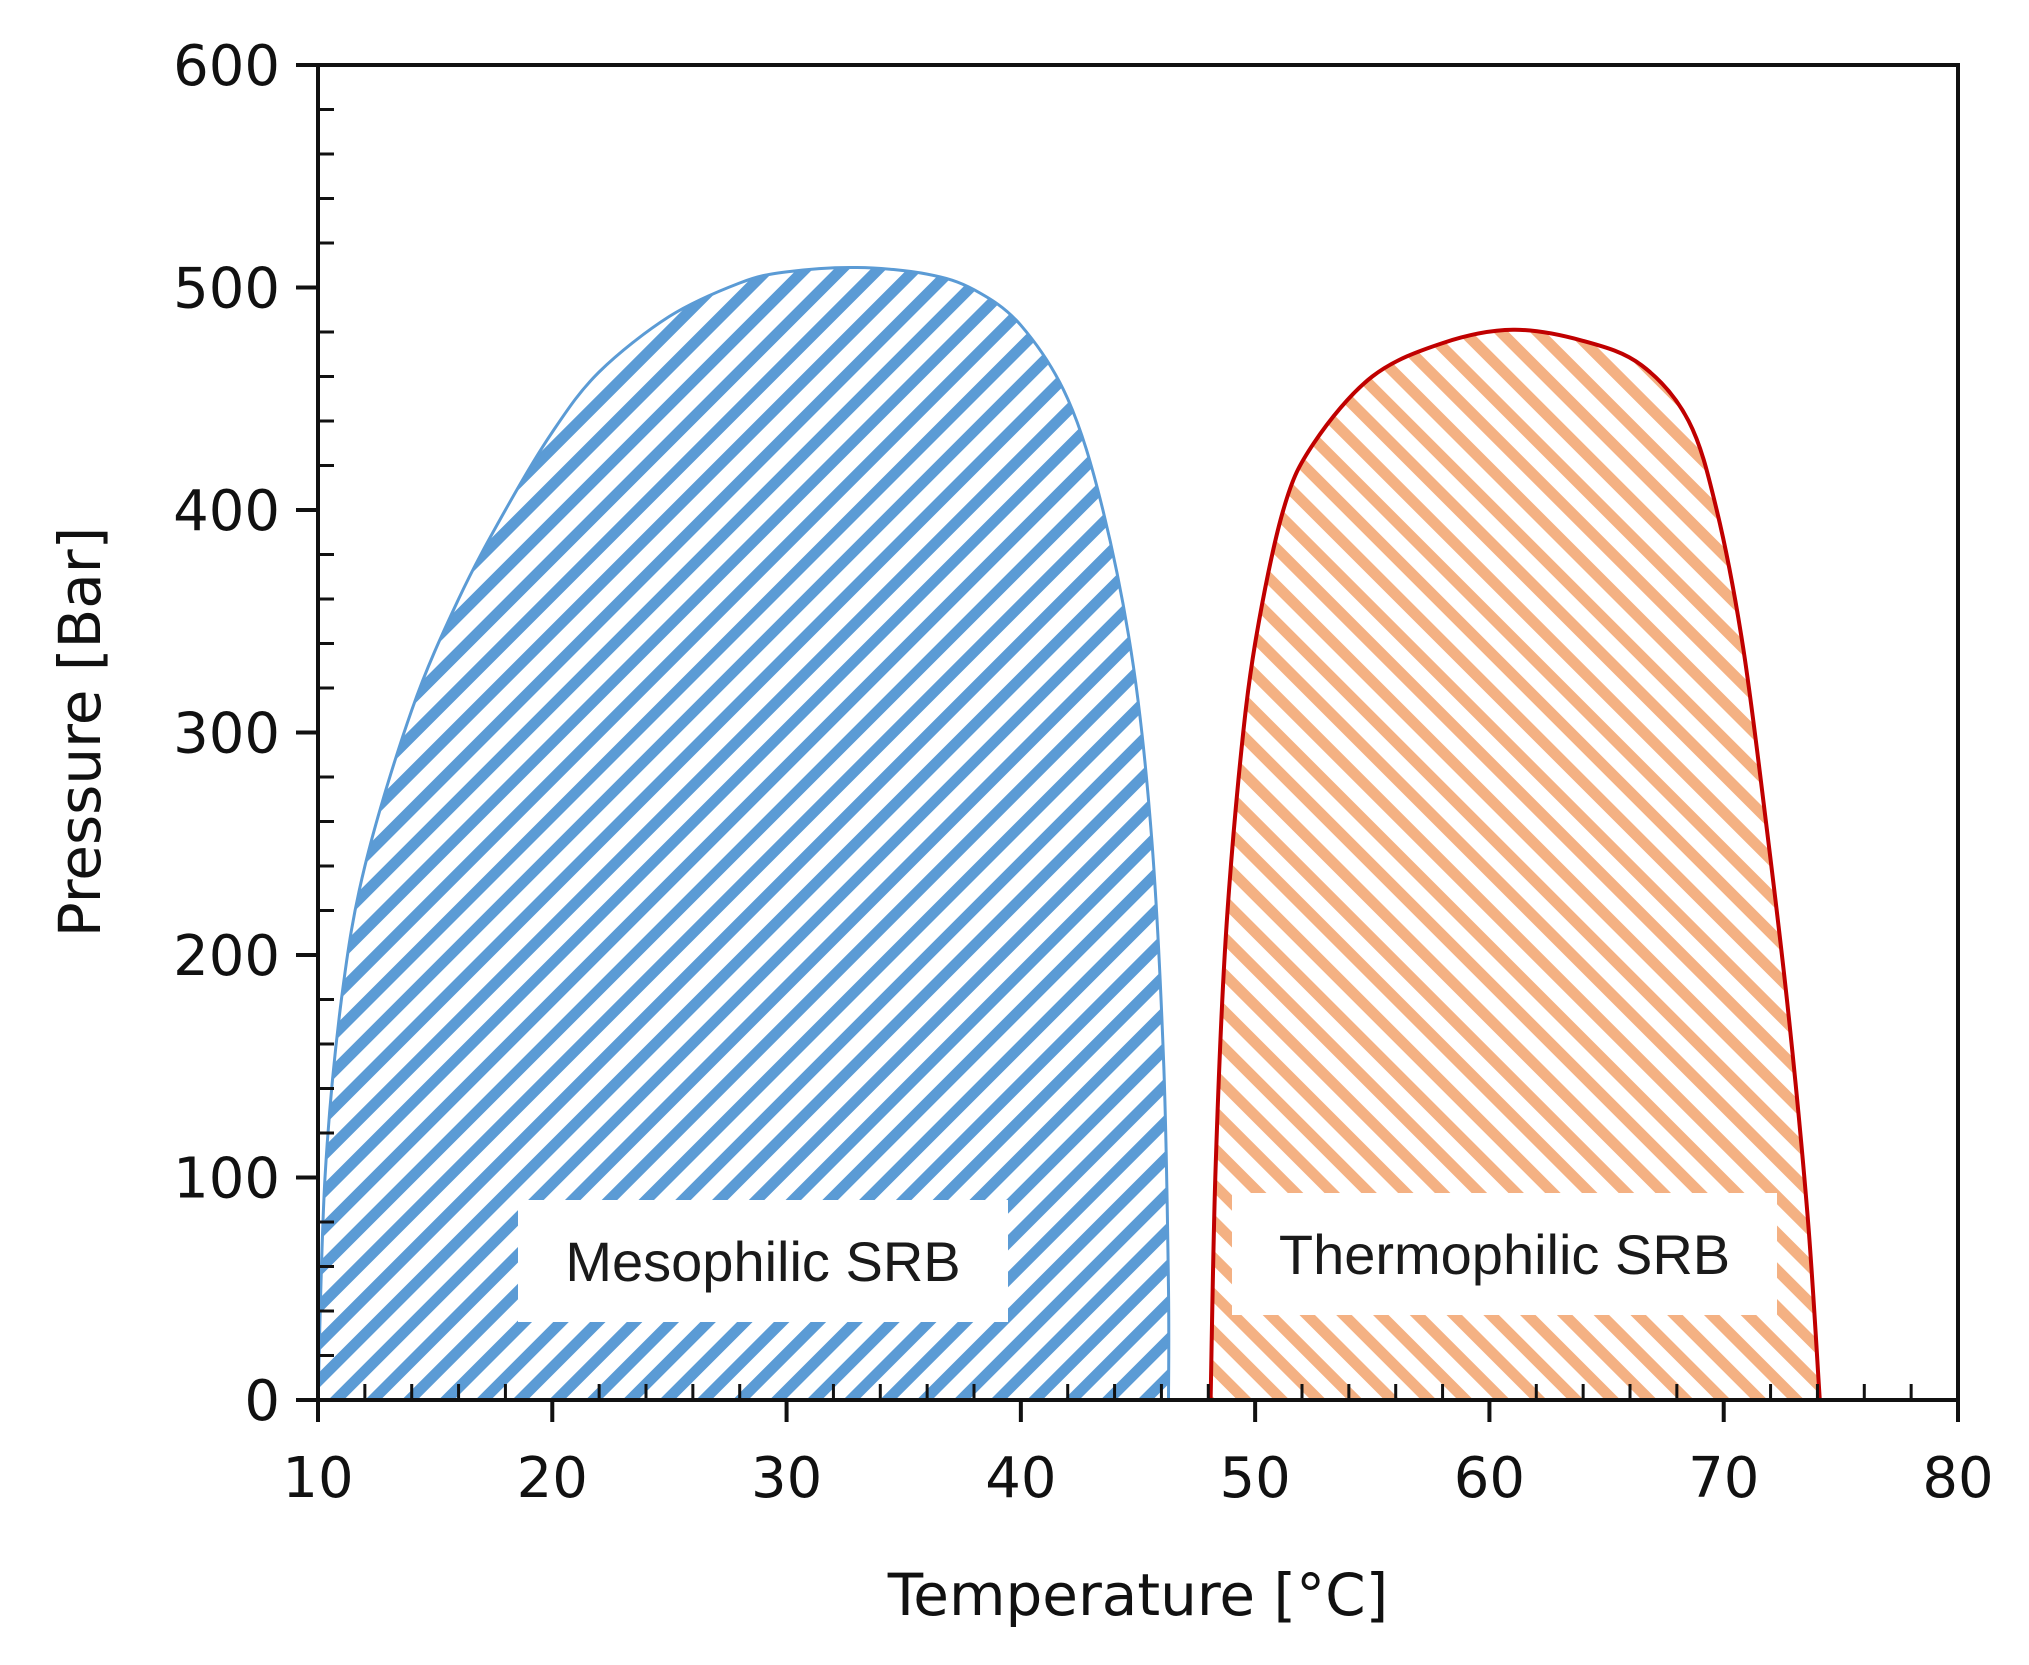  Describe the element at coordinates (1957, 1478) in the screenshot. I see `x-tick-label: 80` at that location.